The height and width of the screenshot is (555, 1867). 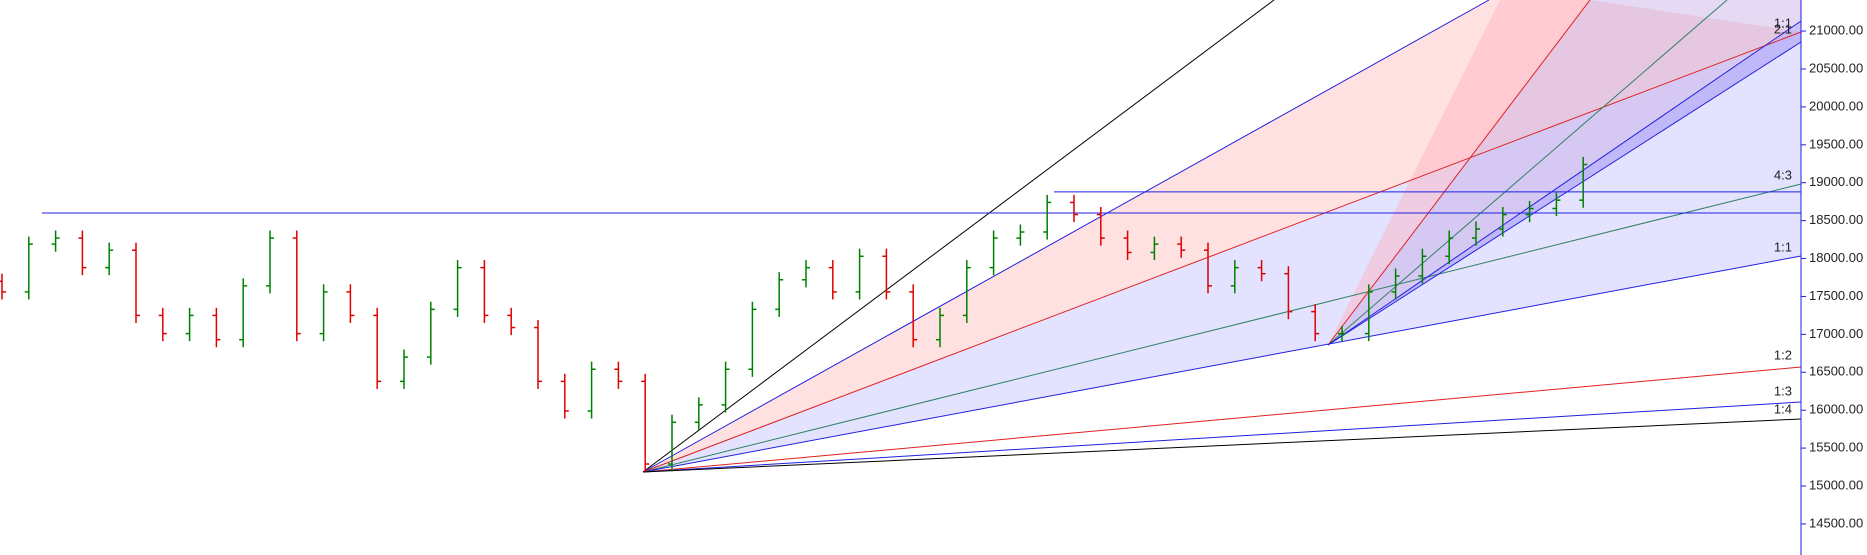 I want to click on y-tick-label: 21000.00, so click(x=1836, y=30).